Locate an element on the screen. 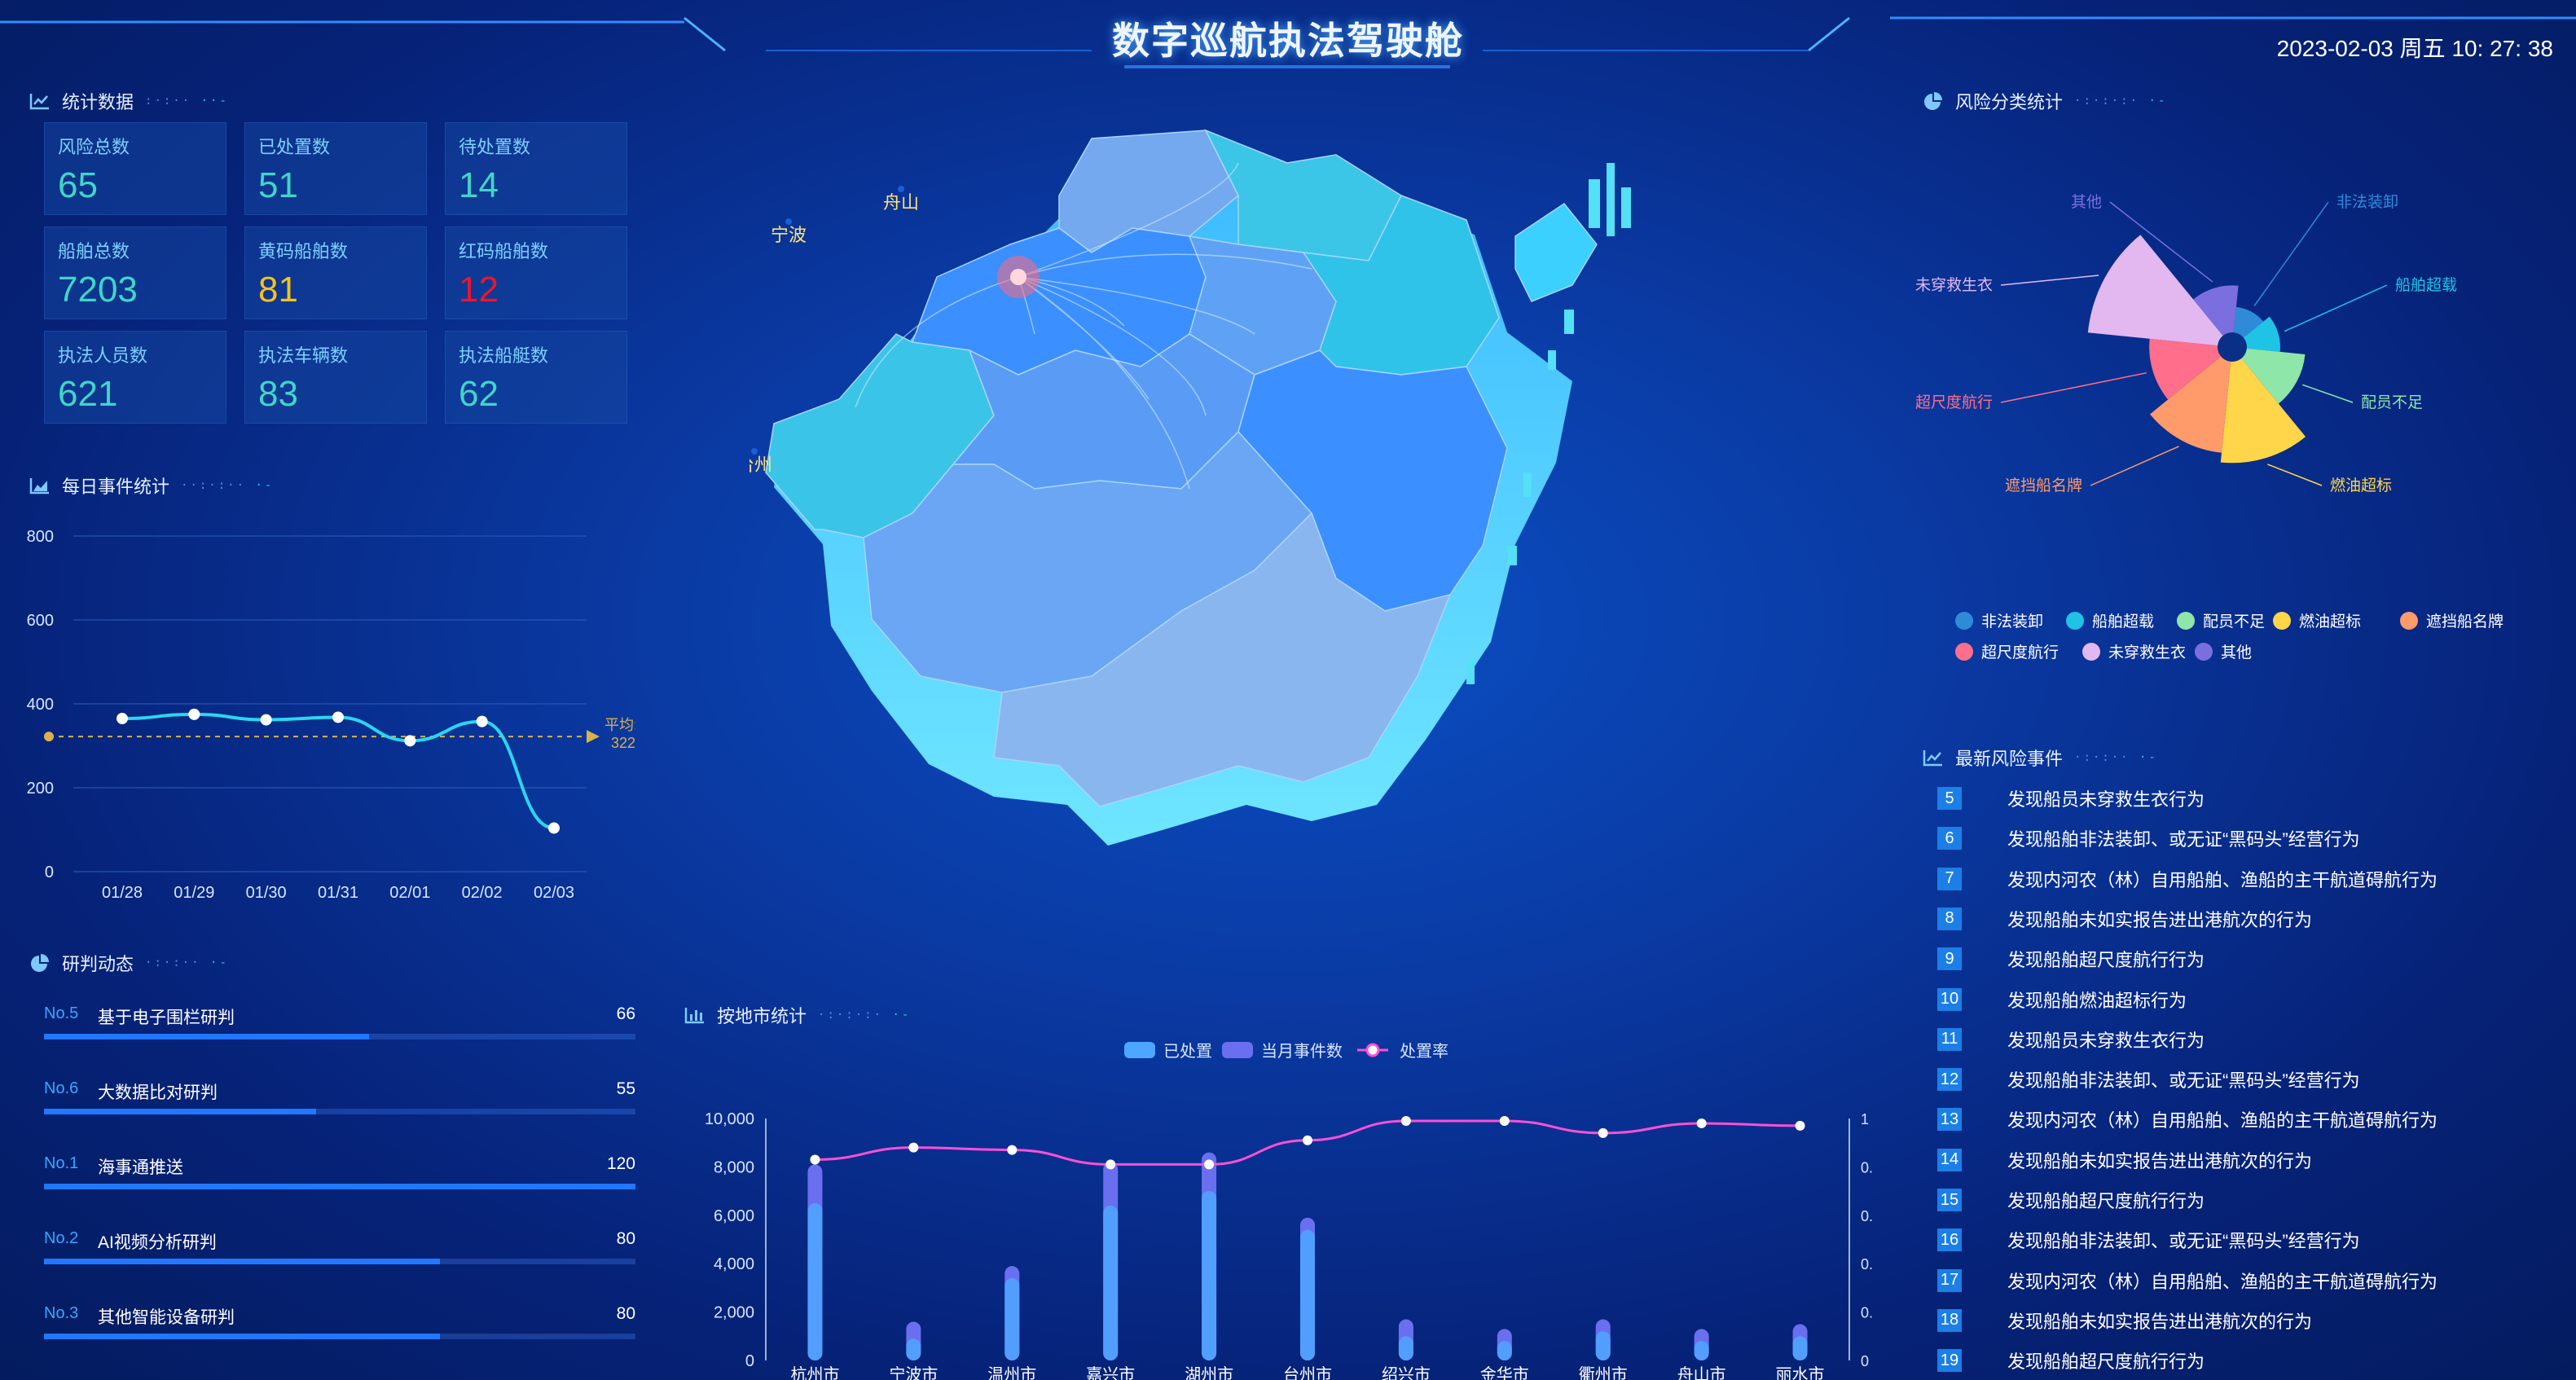 The width and height of the screenshot is (2576, 1380). event-item: 9 发现船舶超尺度航行行为 is located at coordinates (2071, 959).